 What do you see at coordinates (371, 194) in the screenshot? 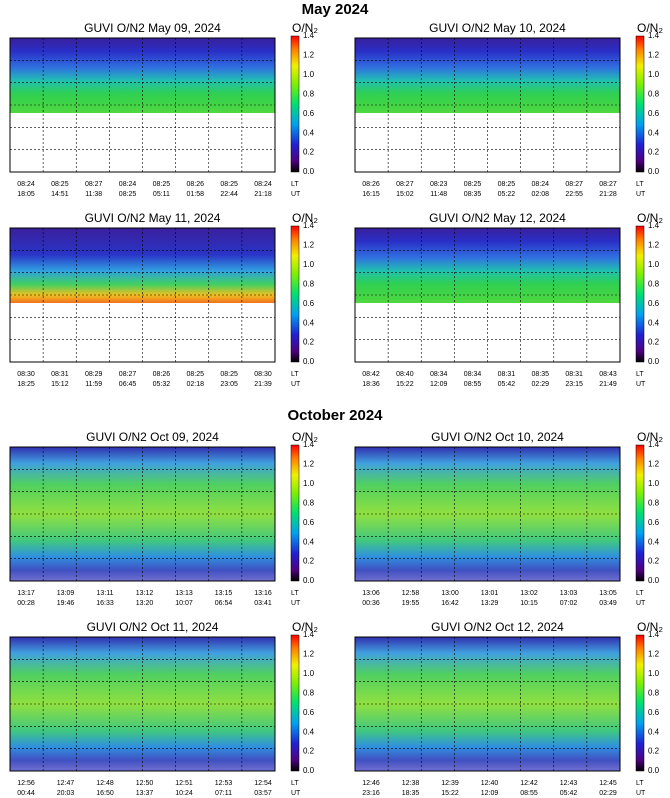
I see `ut-label: 16:15` at bounding box center [371, 194].